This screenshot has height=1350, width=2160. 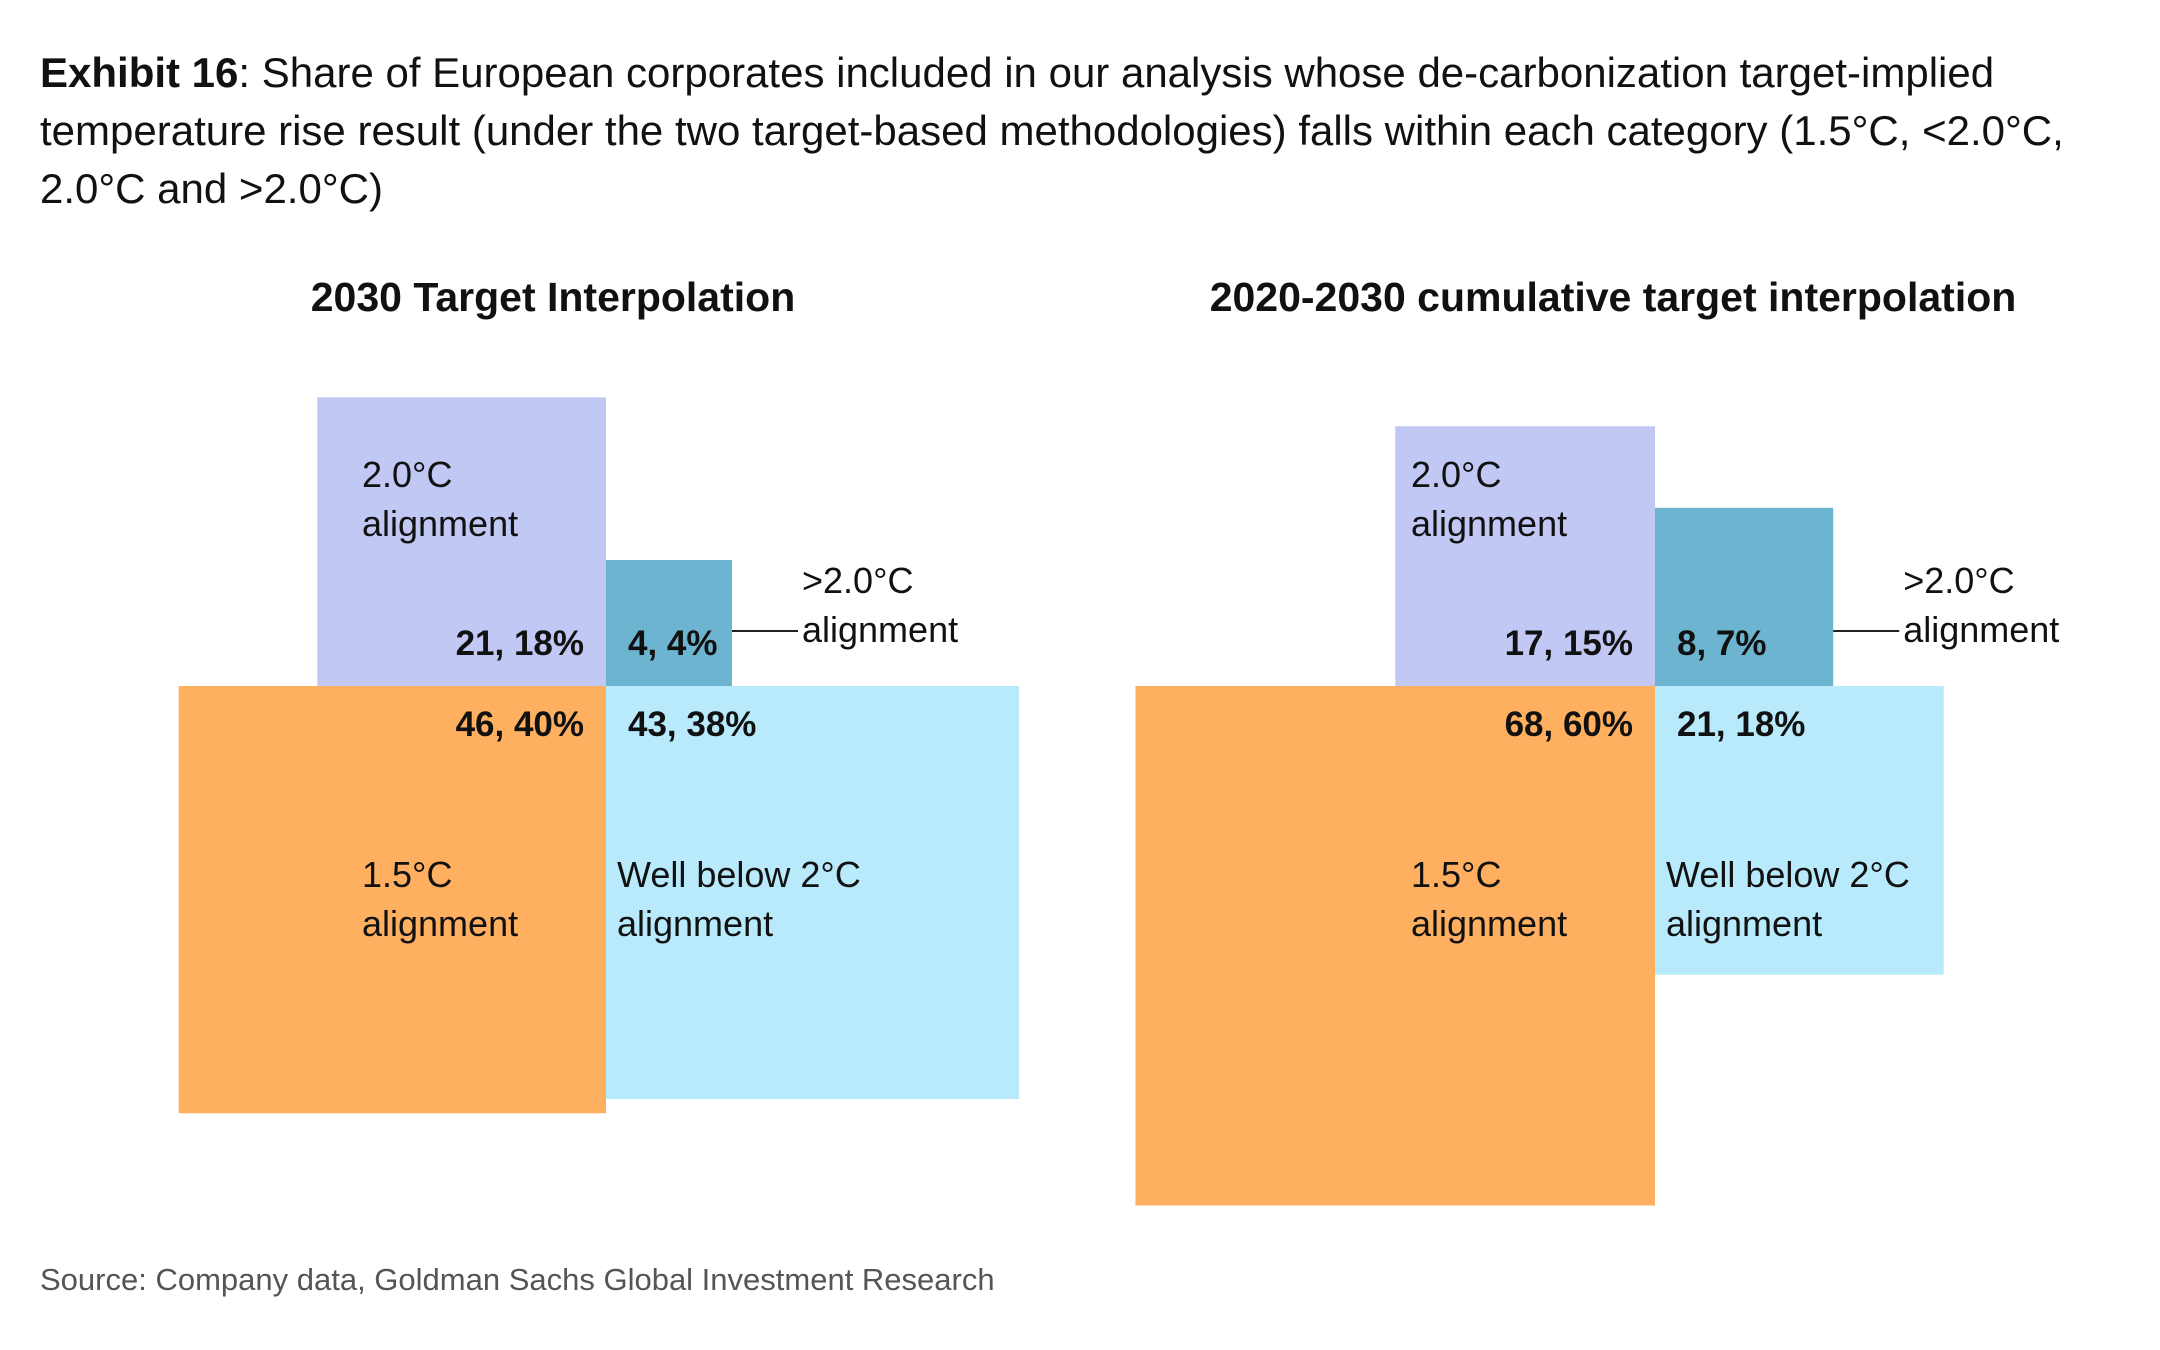 What do you see at coordinates (1722, 643) in the screenshot?
I see `chart2-value-label-above-2-0c: 8, 7%` at bounding box center [1722, 643].